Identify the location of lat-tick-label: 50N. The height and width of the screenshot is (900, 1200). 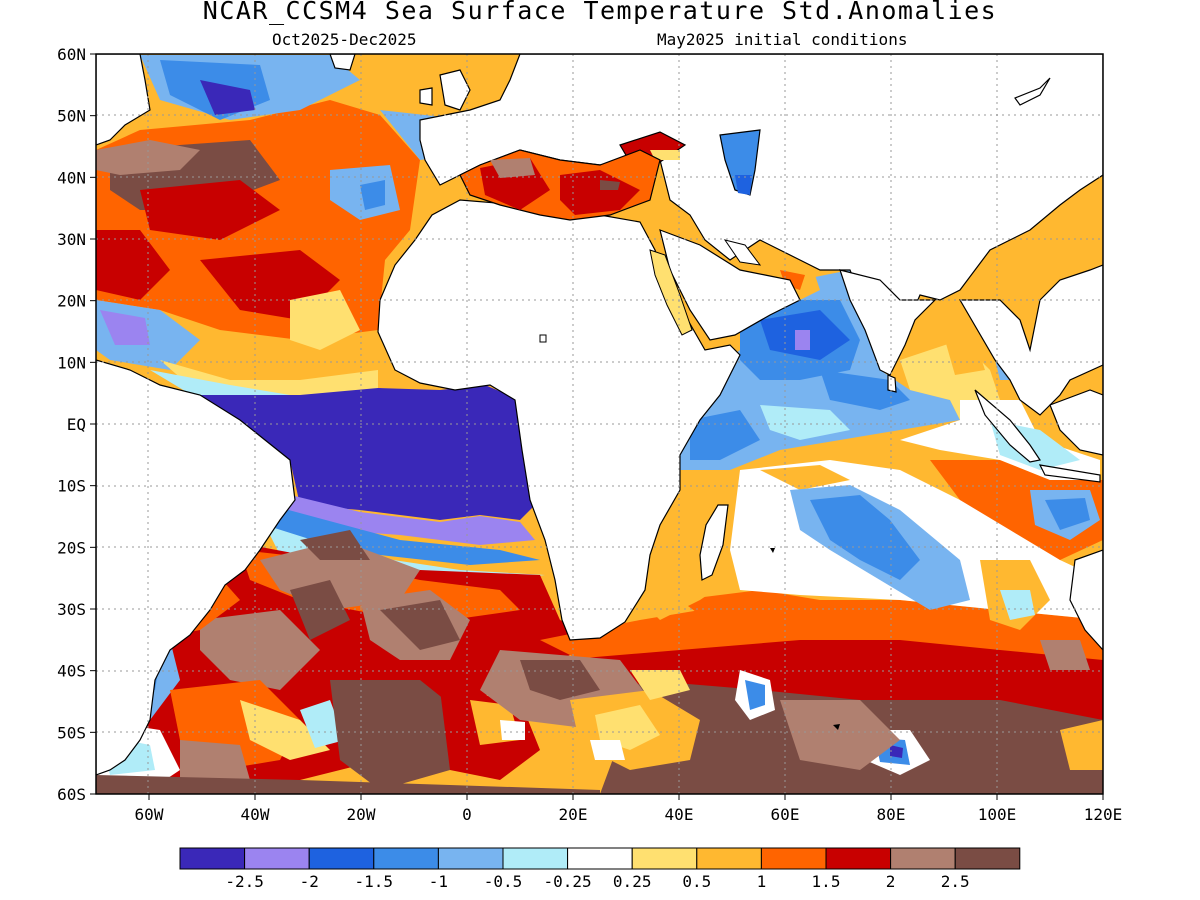
(71, 116).